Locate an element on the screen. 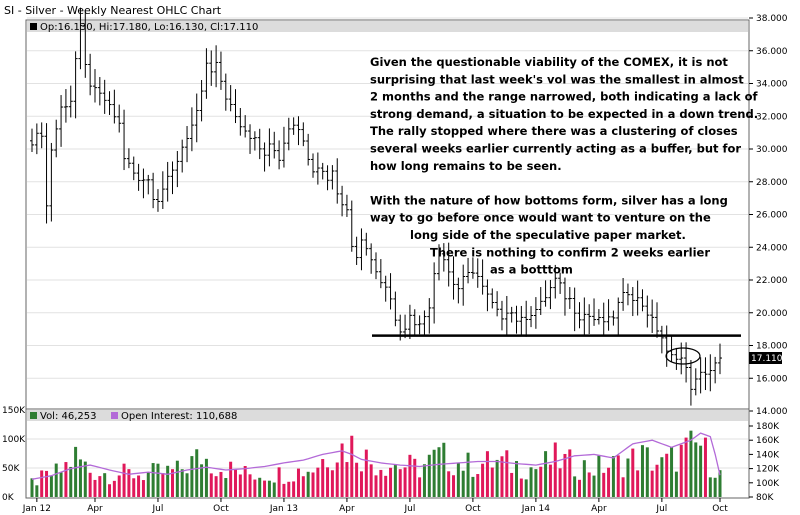  x-tick-label: Apr is located at coordinates (347, 509).